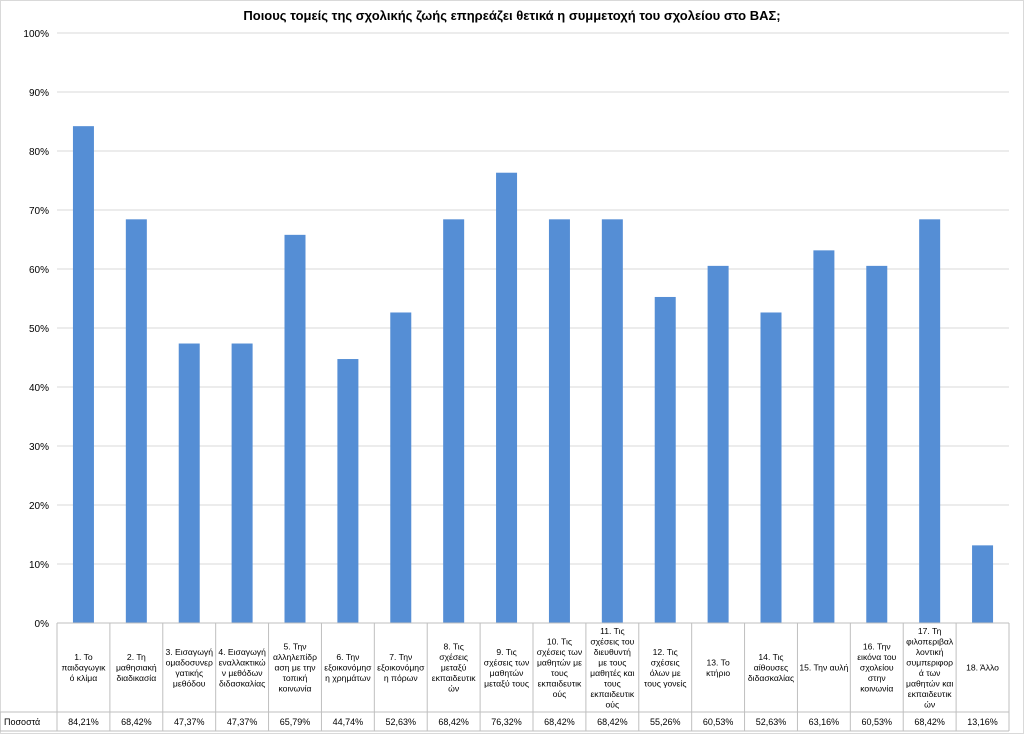  What do you see at coordinates (39, 211) in the screenshot?
I see `y-tick-label: 70%` at bounding box center [39, 211].